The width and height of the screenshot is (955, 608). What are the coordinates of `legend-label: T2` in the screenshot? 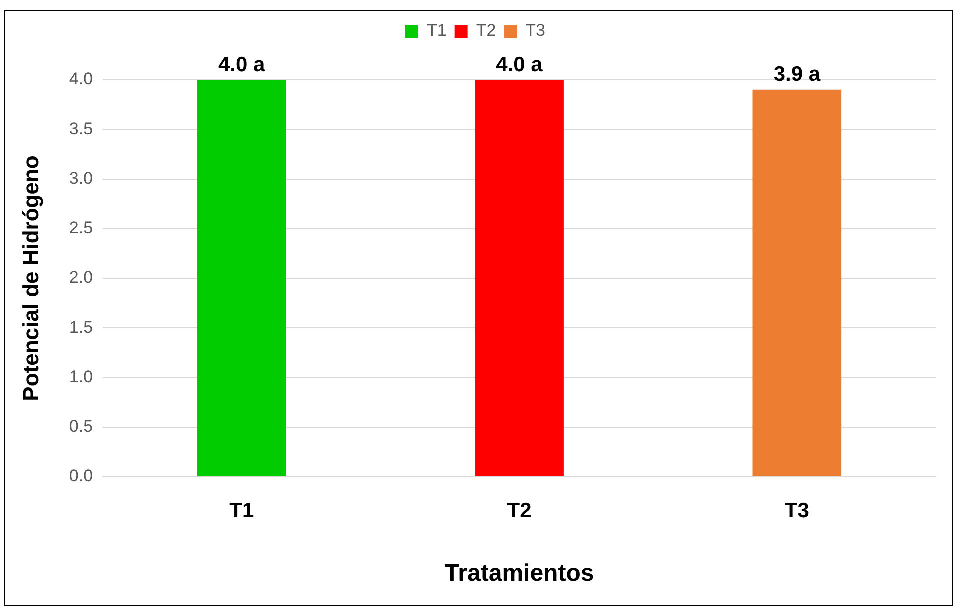 It's located at (486, 30).